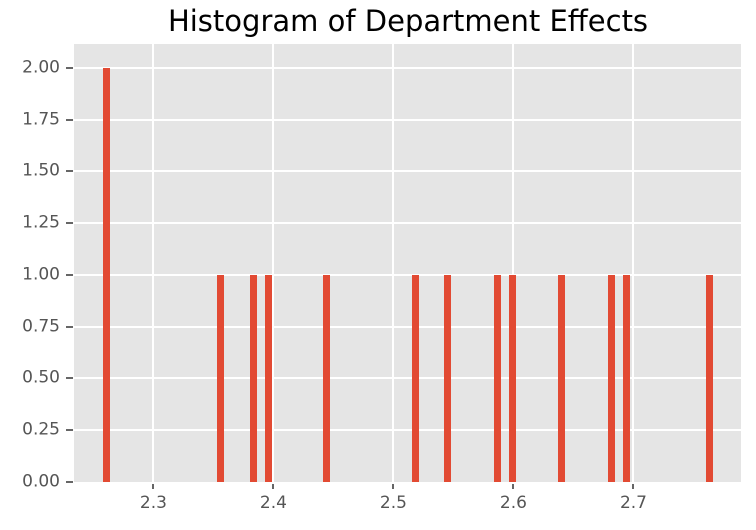 This screenshot has height=530, width=756. I want to click on y-tick-label: 1.25, so click(41, 222).